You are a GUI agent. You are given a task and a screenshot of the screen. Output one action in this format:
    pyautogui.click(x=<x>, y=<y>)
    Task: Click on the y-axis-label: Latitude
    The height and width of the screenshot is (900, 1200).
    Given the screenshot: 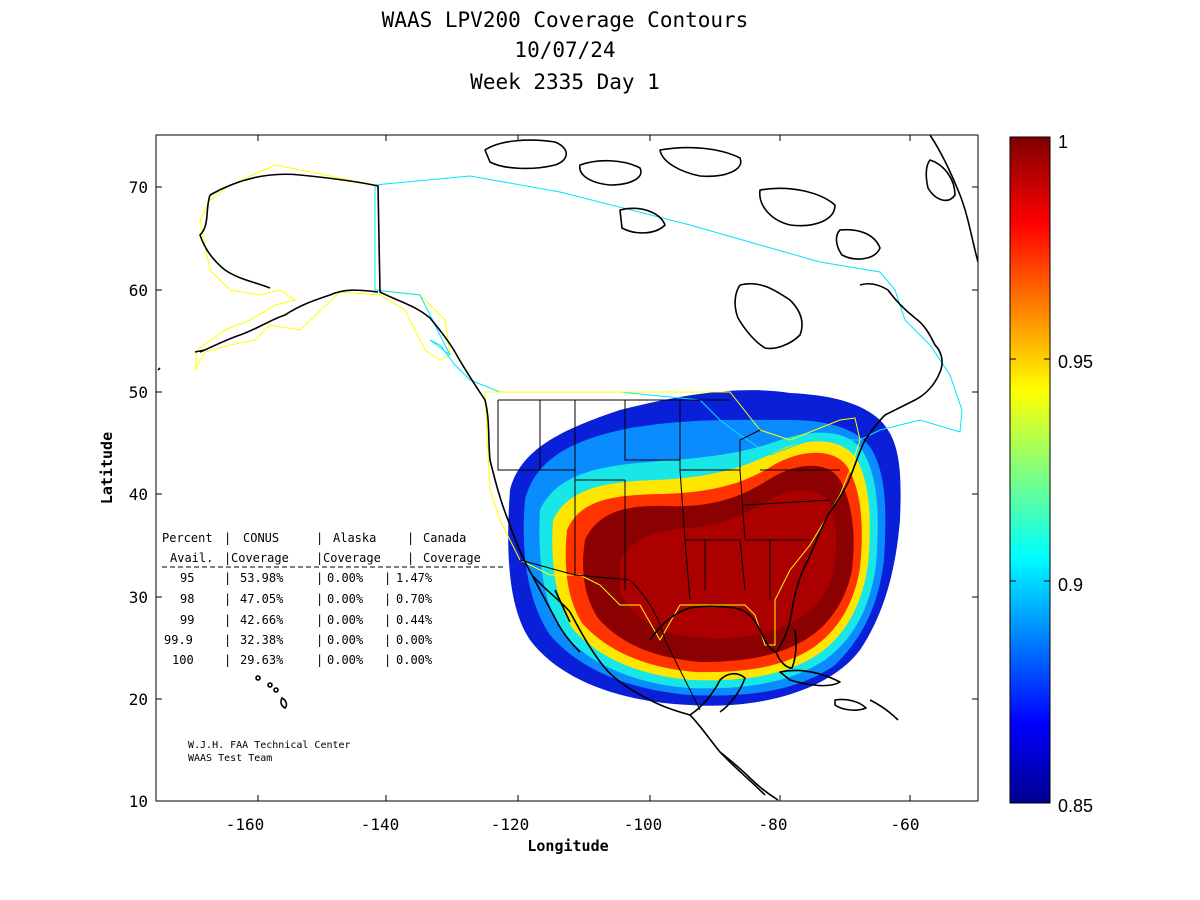 What is the action you would take?
    pyautogui.click(x=107, y=468)
    